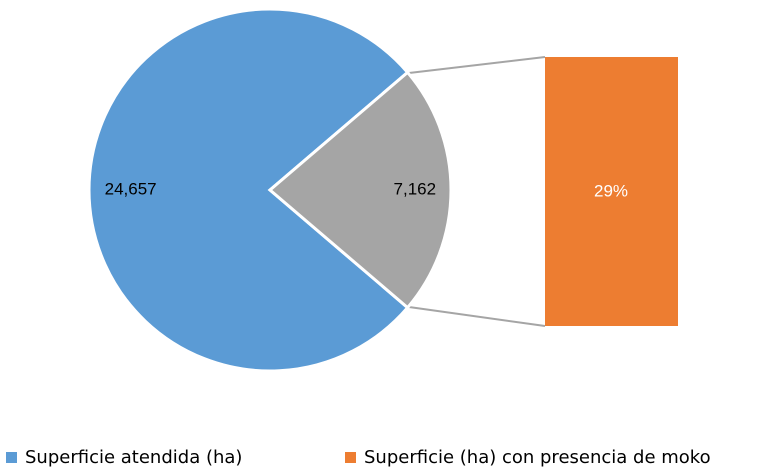 This screenshot has width=775, height=468. What do you see at coordinates (537, 457) in the screenshot?
I see `legend-label: Superficie (ha) con presencia de moko` at bounding box center [537, 457].